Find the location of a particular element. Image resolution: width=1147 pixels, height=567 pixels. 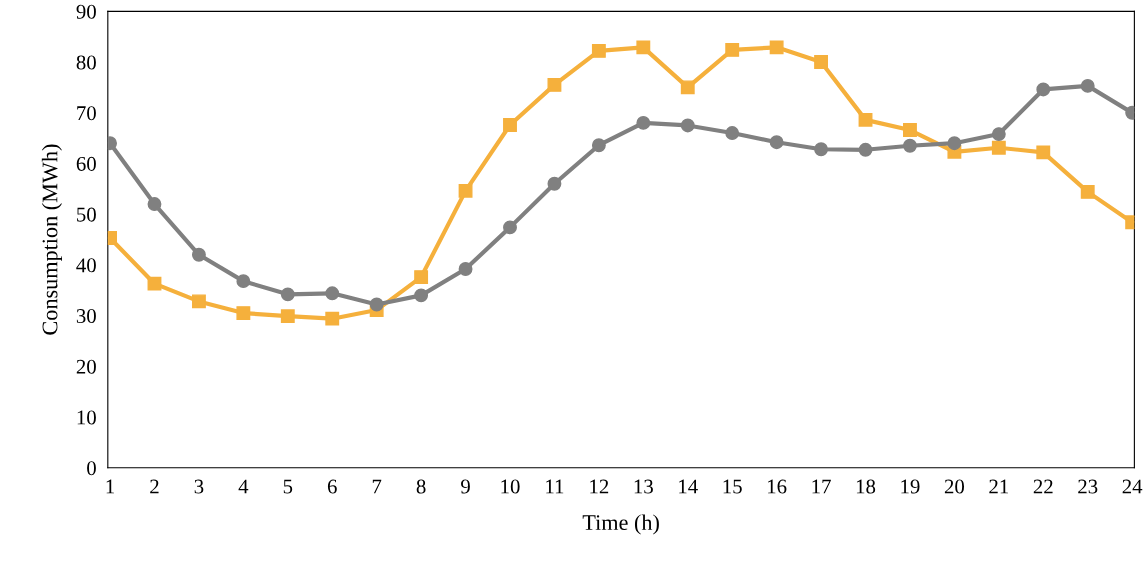

x-tick-label: 21 is located at coordinates (999, 486).